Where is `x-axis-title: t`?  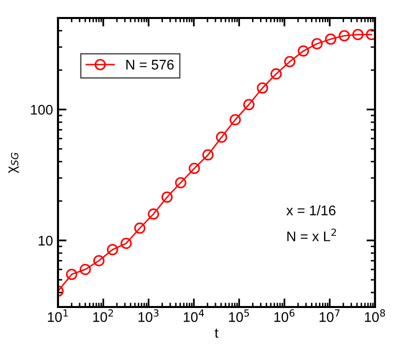
x-axis-title: t is located at coordinates (216, 333).